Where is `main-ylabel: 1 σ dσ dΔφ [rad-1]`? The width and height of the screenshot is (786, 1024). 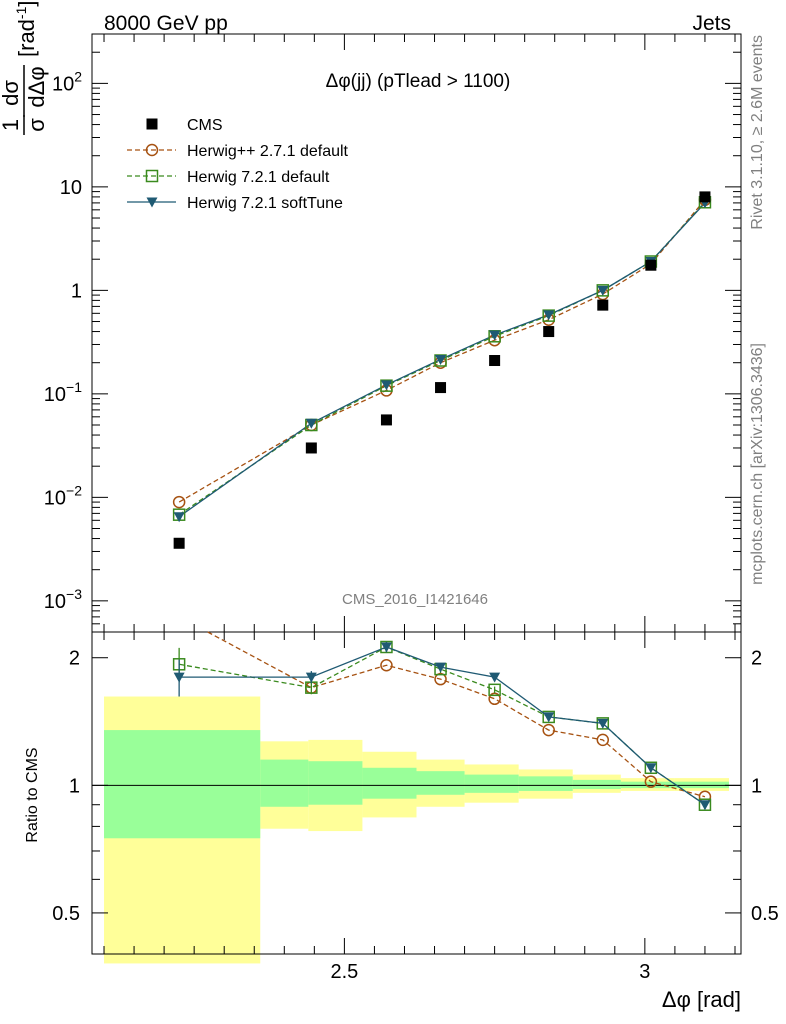 main-ylabel: 1 σ dσ dΔφ [rad-1] is located at coordinates (24, 68).